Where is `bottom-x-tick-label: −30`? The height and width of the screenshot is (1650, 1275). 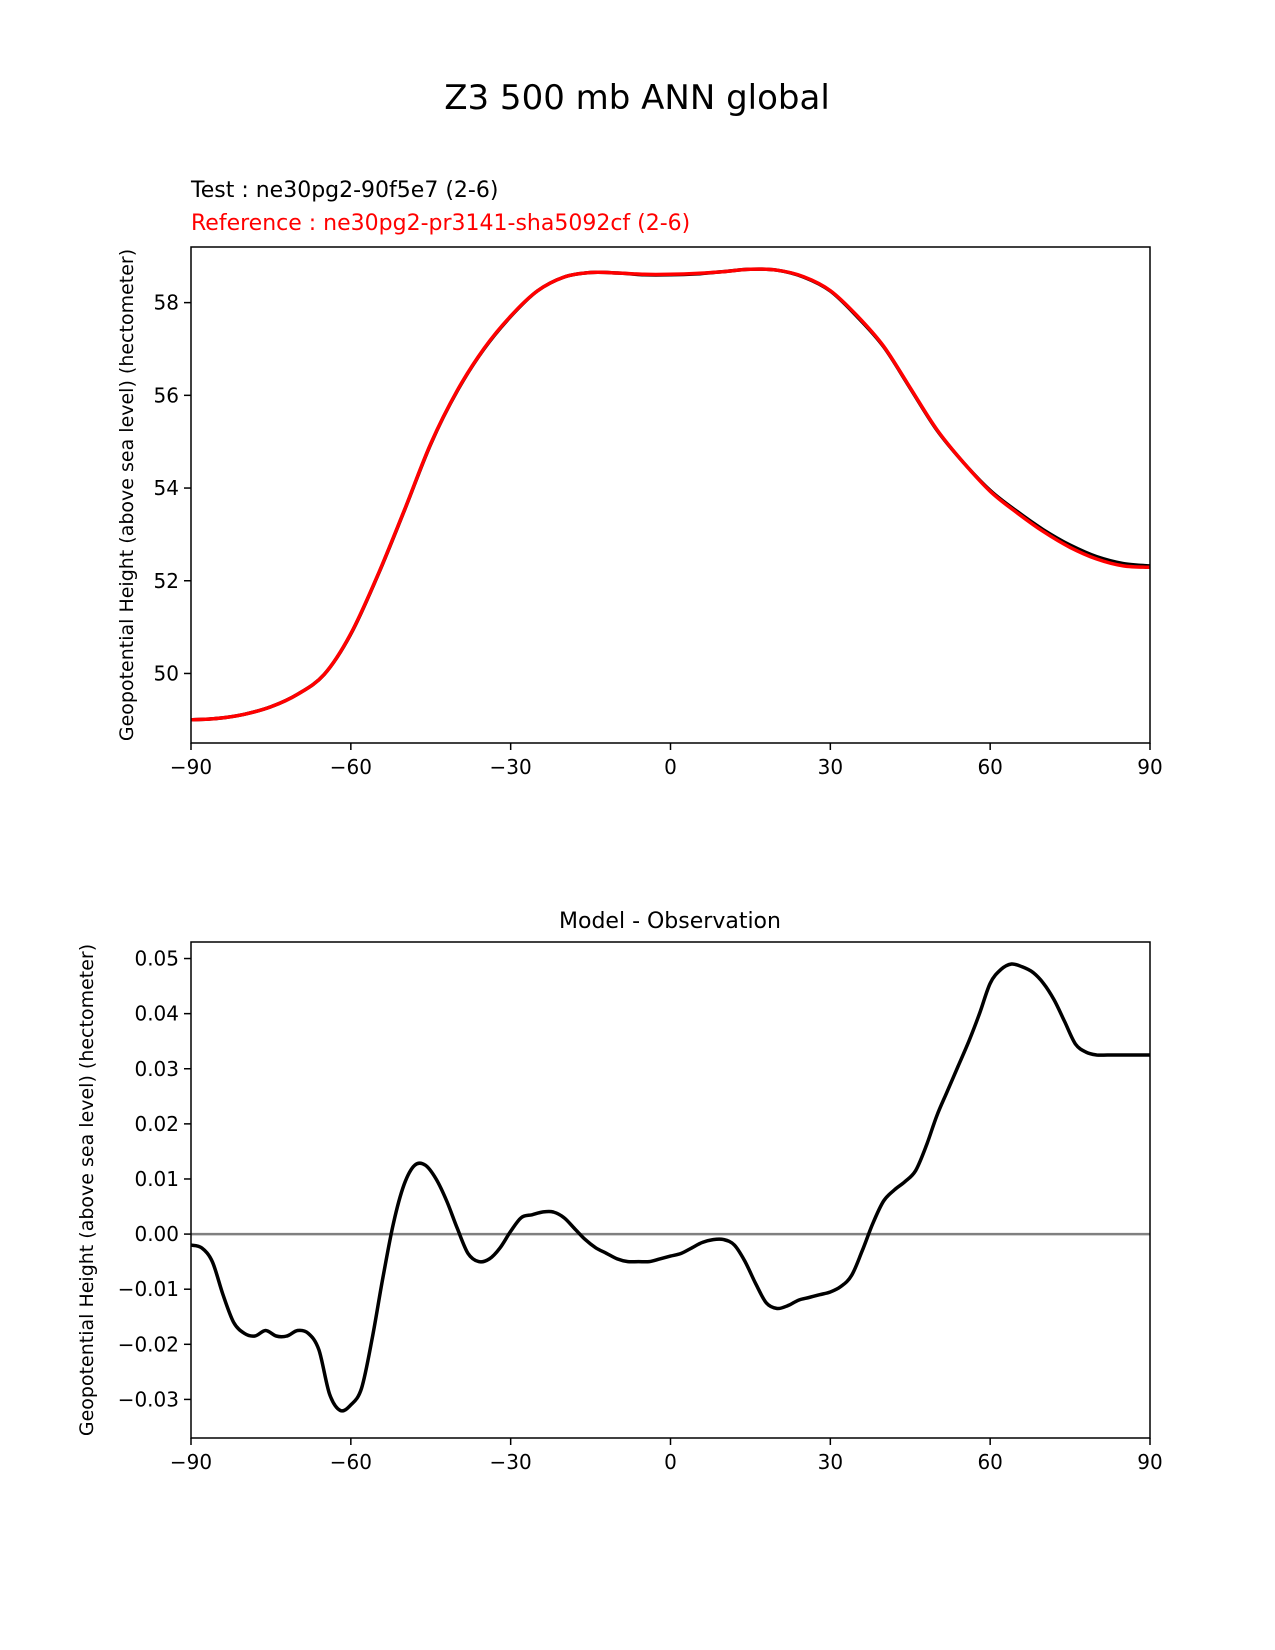
bottom-x-tick-label: −30 is located at coordinates (511, 1462).